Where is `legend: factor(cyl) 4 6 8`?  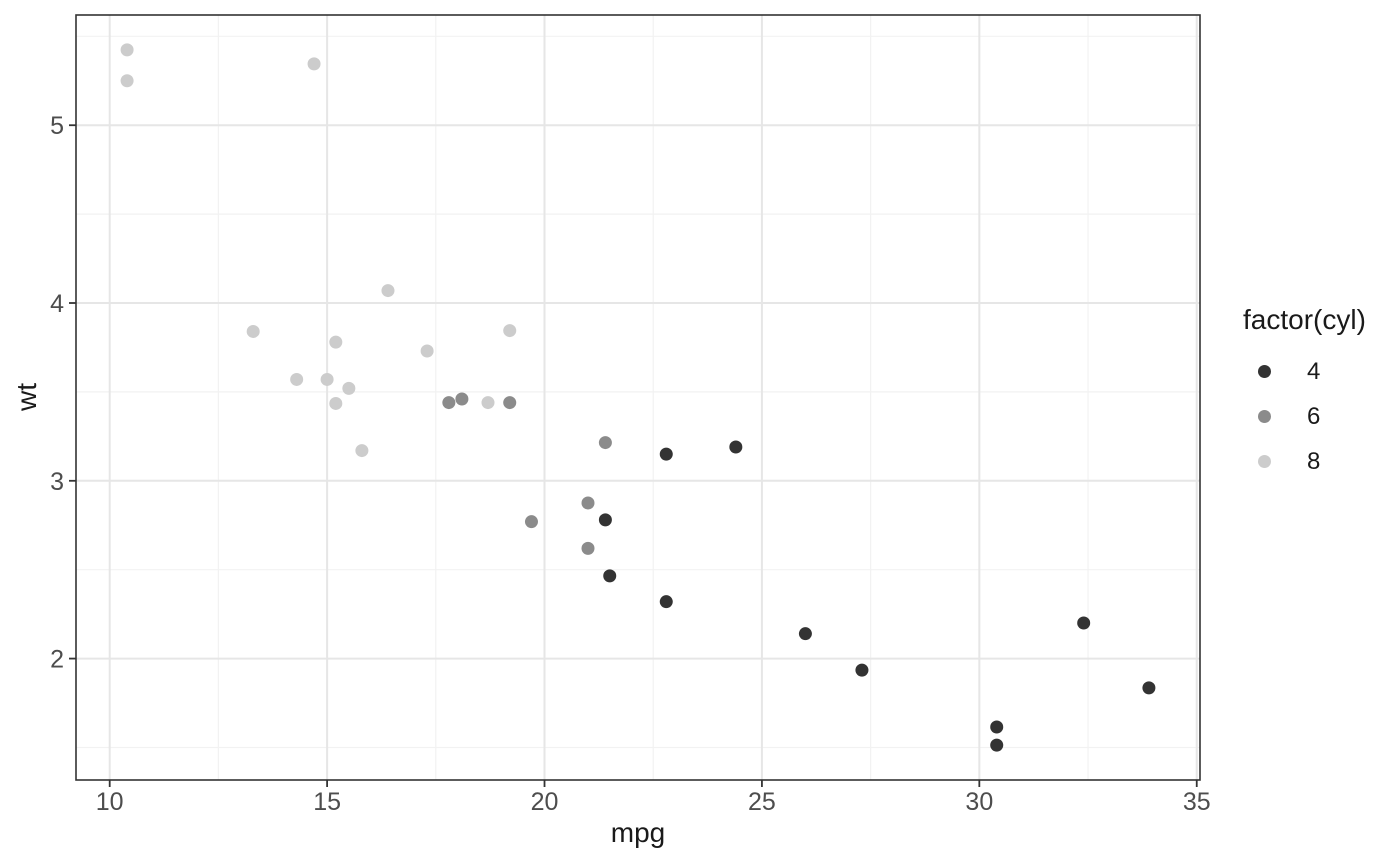
legend: factor(cyl) 4 6 8 is located at coordinates (1304, 393).